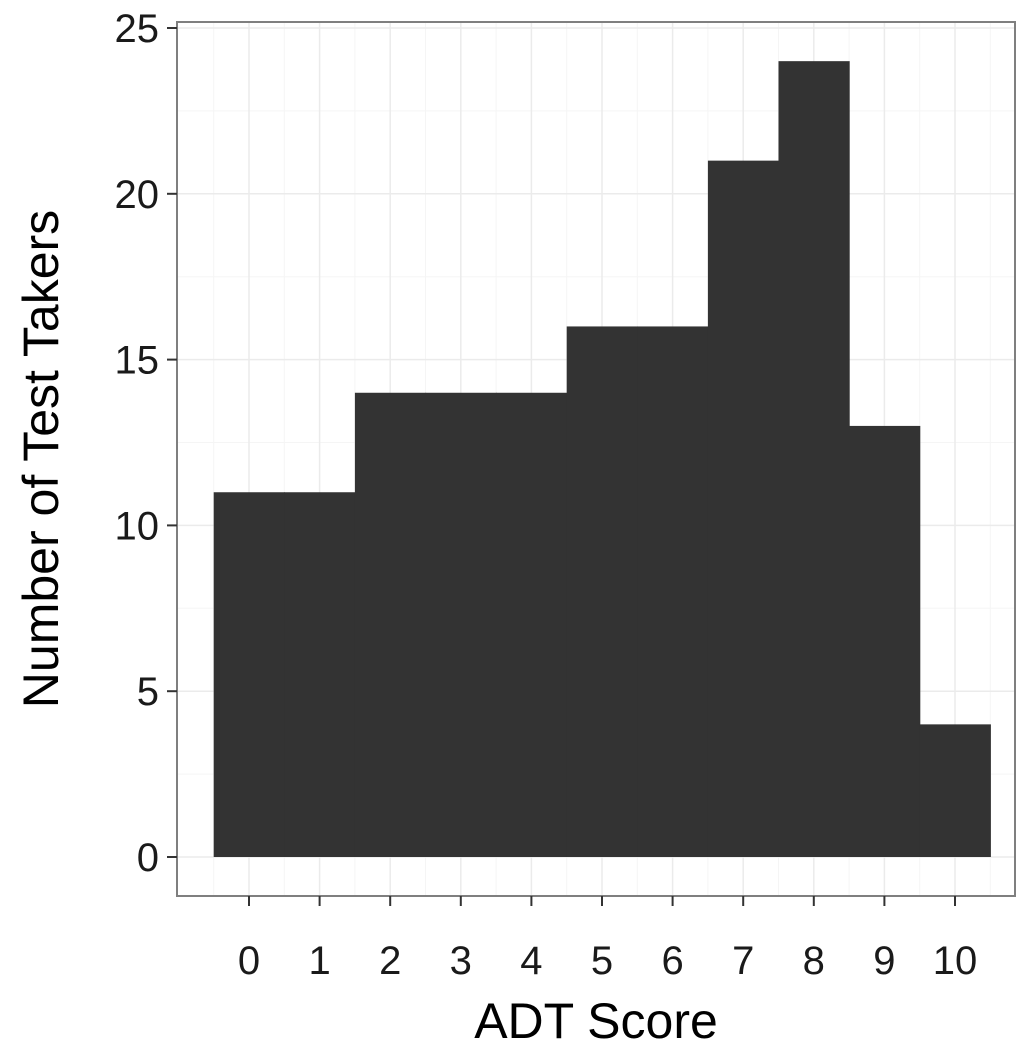  I want to click on y-axis-title: Number of Test Takers, so click(41, 459).